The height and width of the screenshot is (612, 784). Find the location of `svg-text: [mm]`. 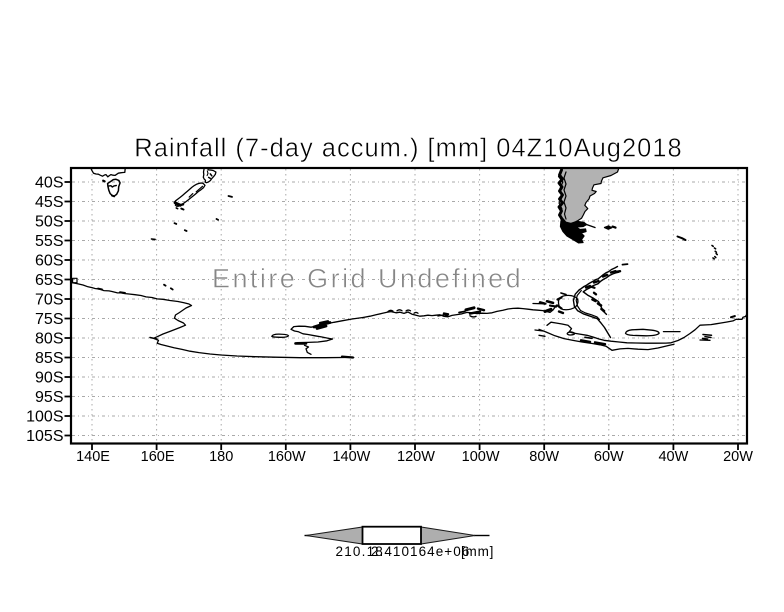

svg-text: [mm] is located at coordinates (477, 551).